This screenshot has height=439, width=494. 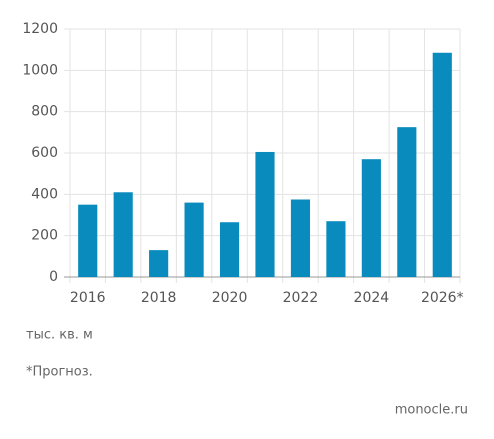 I want to click on source: monocle.ru, so click(x=431, y=410).